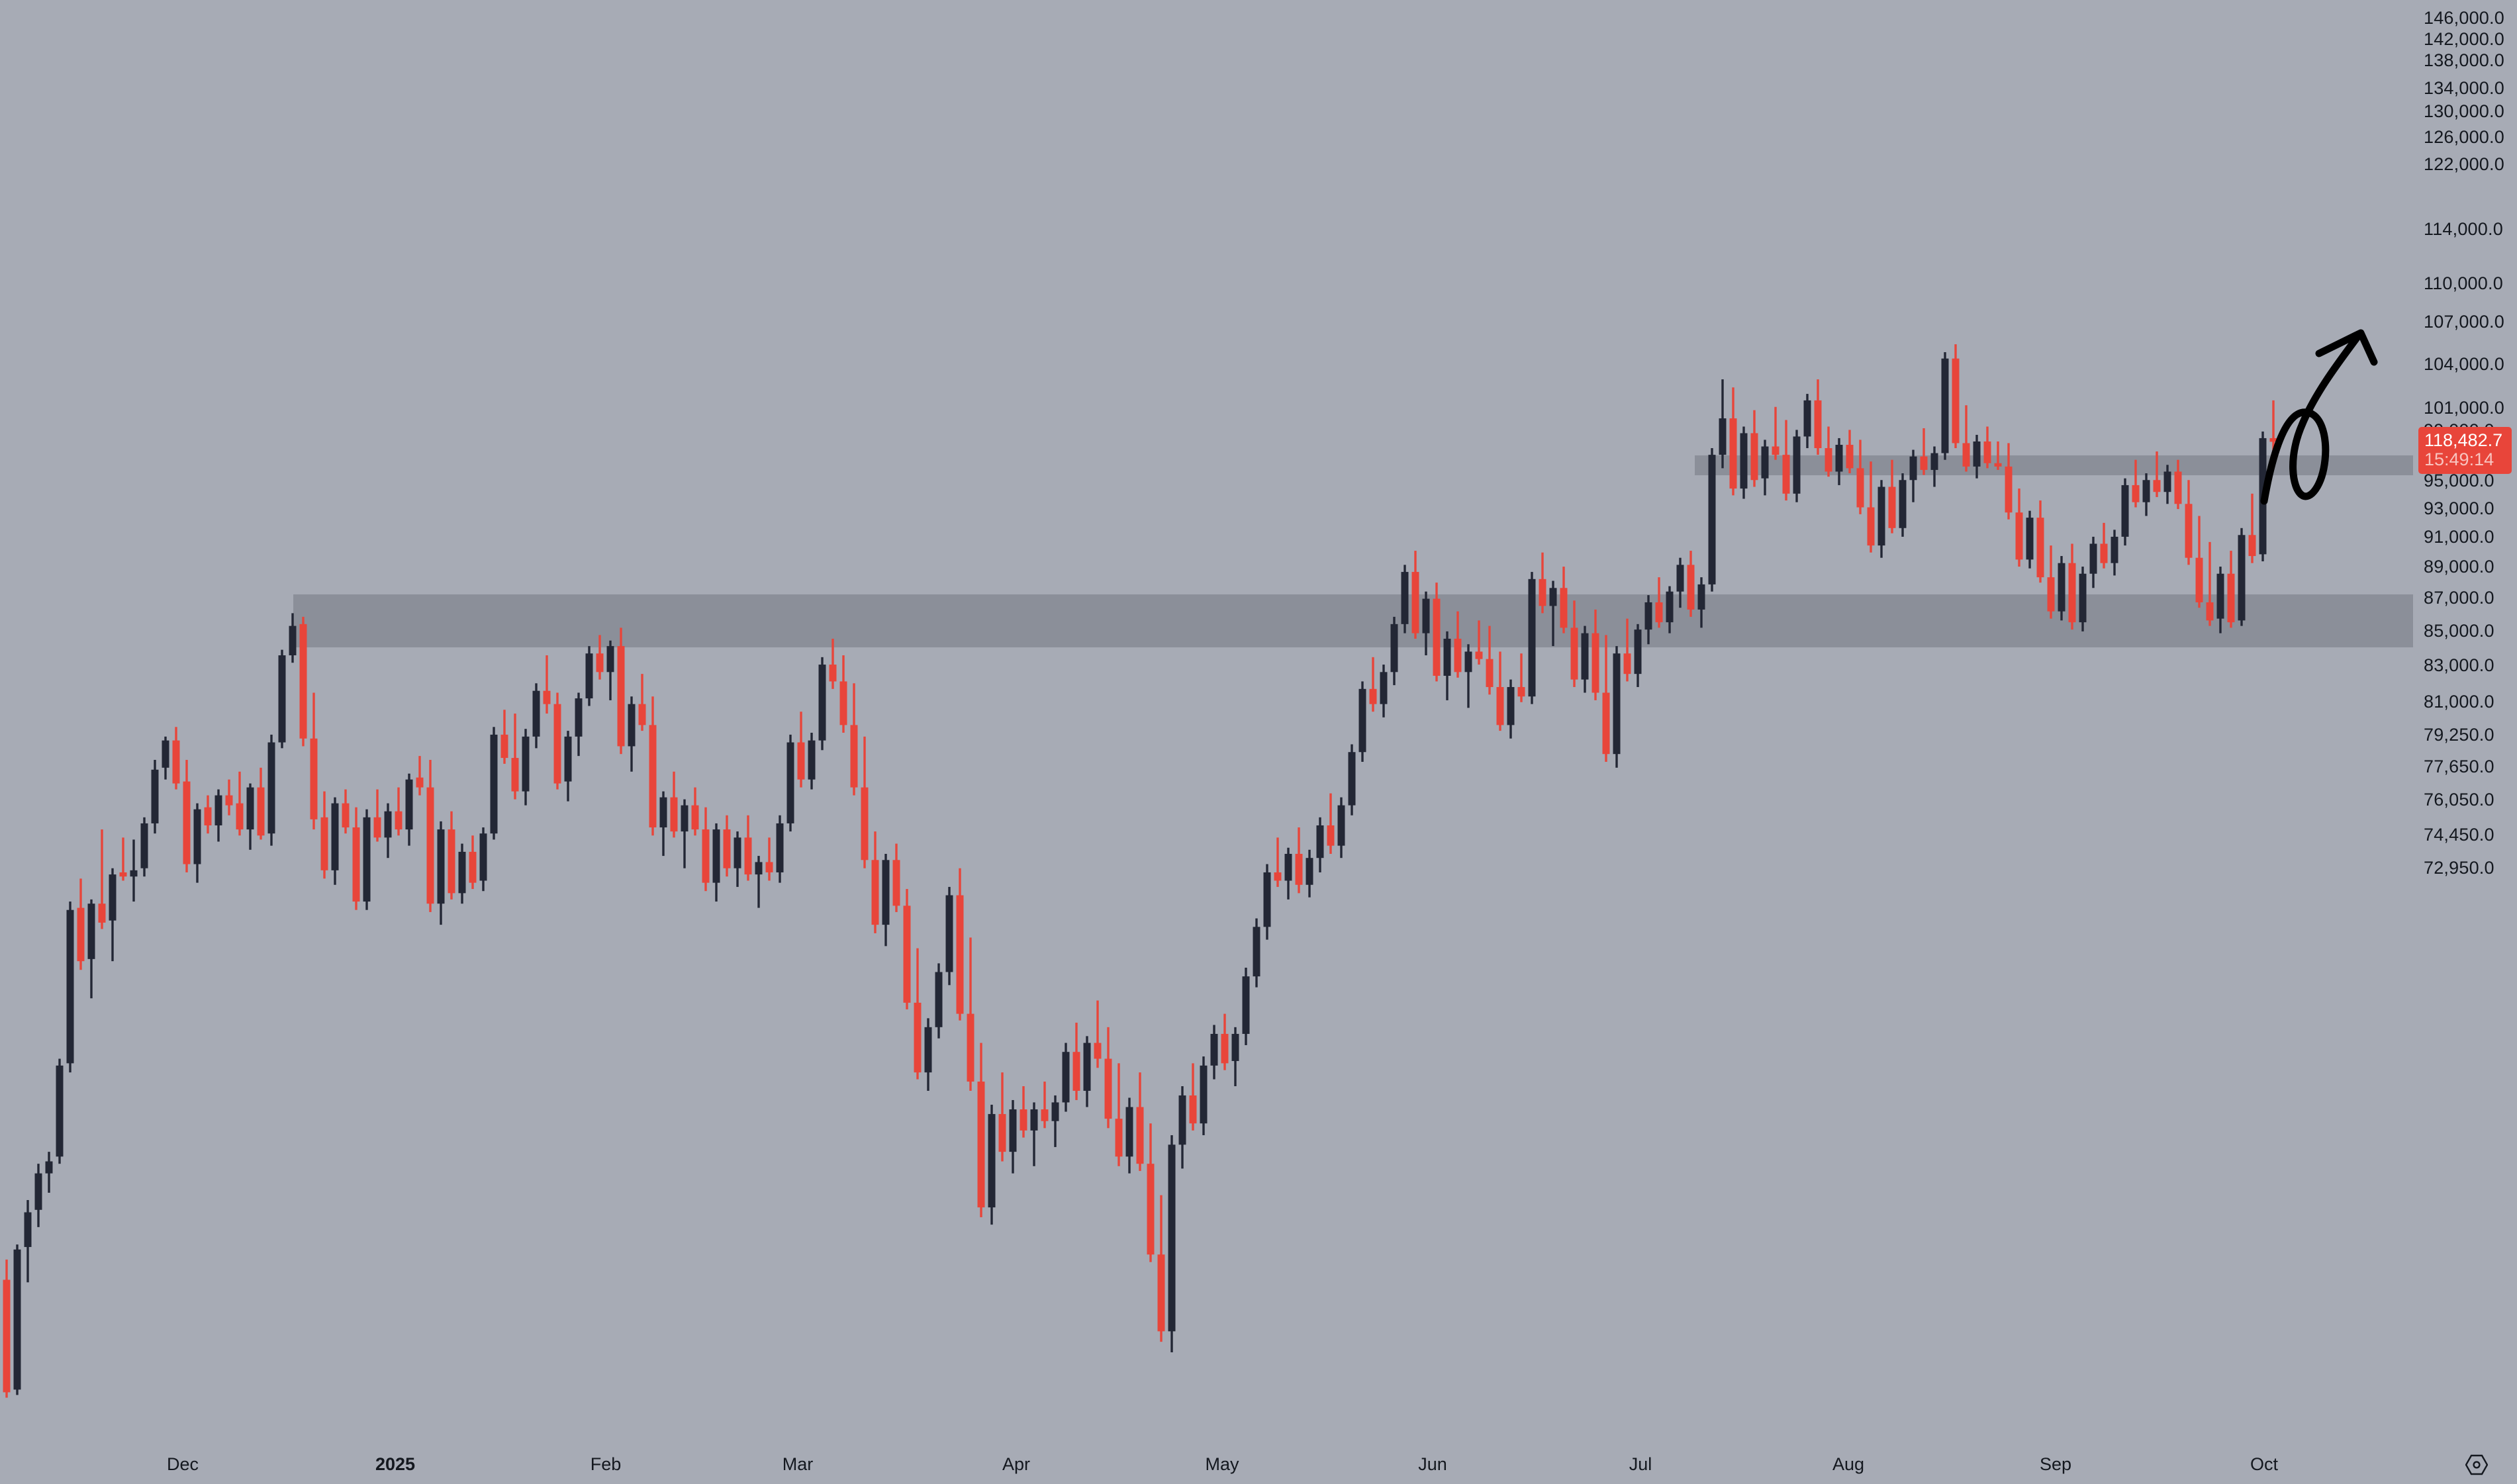 Image resolution: width=2517 pixels, height=1484 pixels. Describe the element at coordinates (2264, 1464) in the screenshot. I see `time-tick: Oct` at that location.